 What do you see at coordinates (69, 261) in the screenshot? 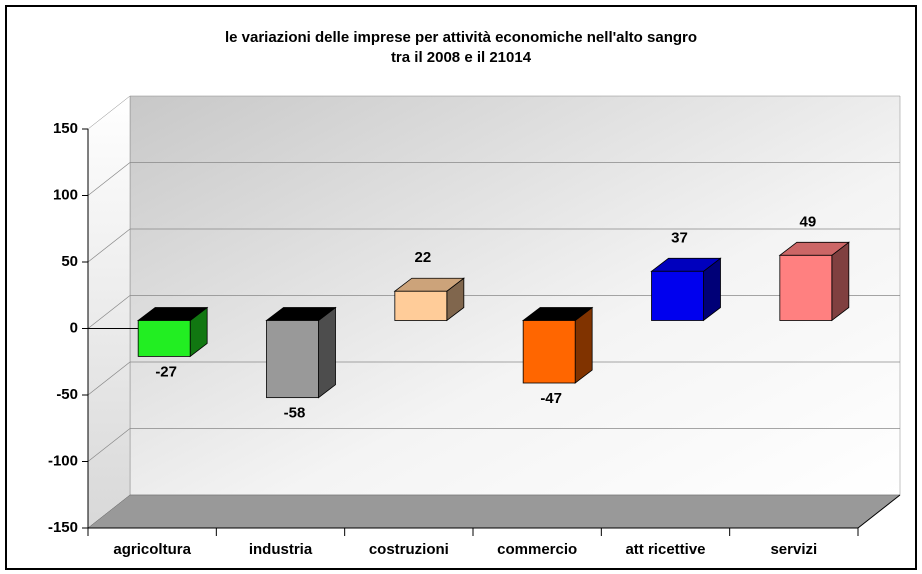
I see `y-tick-label: 50` at bounding box center [69, 261].